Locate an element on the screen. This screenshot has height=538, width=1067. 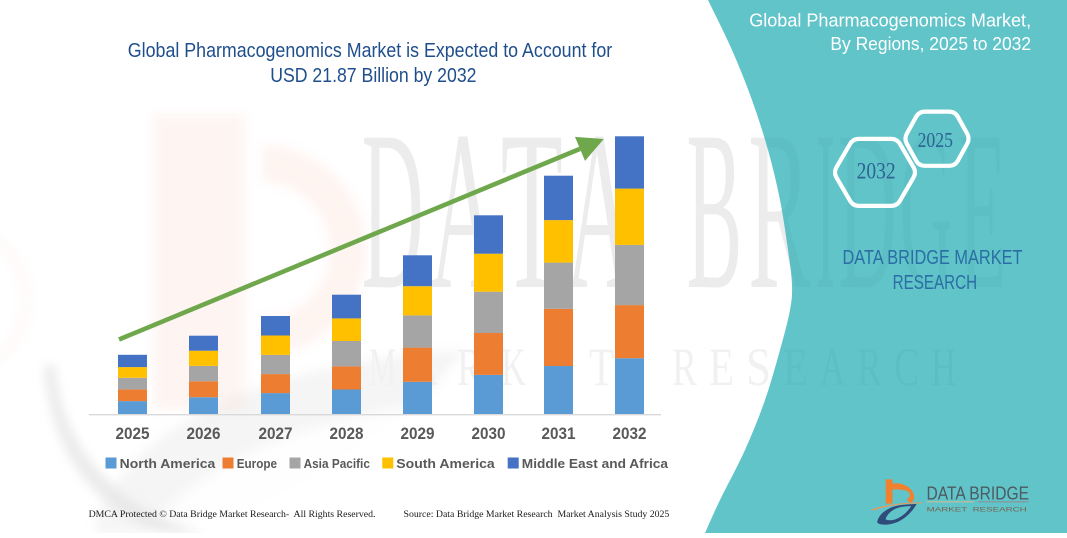
svg-text: Europe is located at coordinates (257, 463).